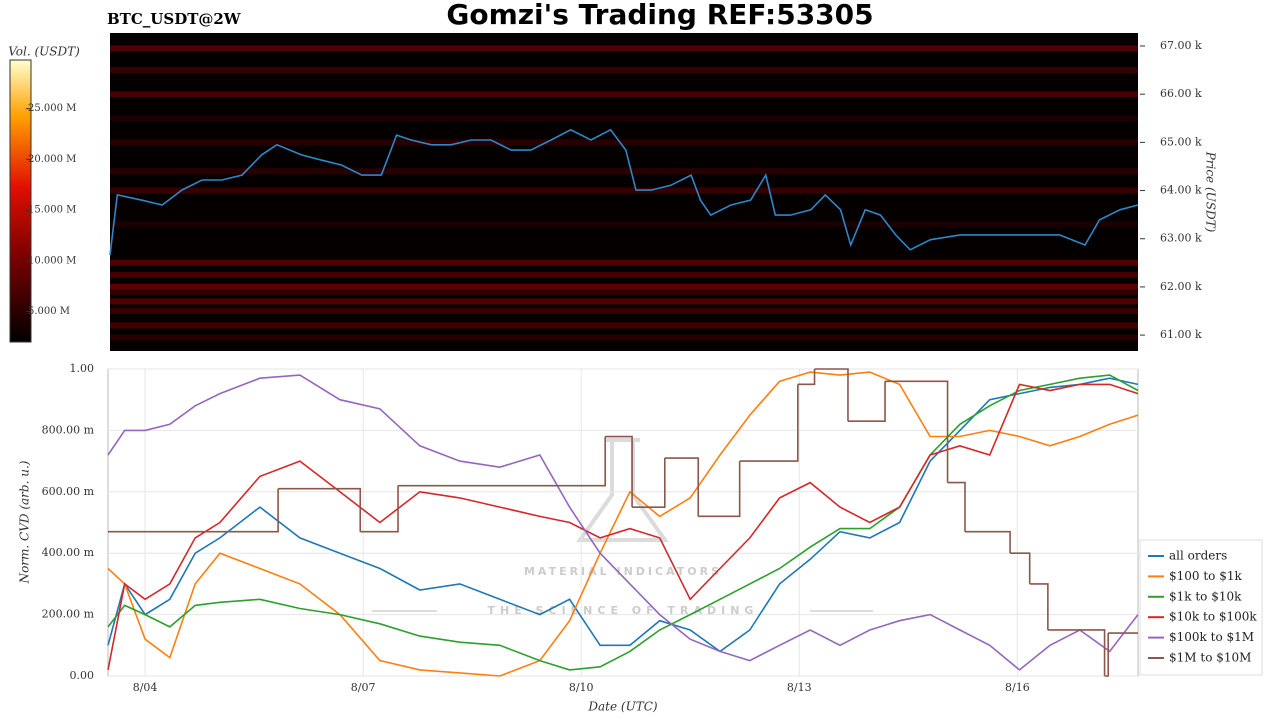 The image size is (1280, 720). Describe the element at coordinates (25, 522) in the screenshot. I see `y-axis-label: Norm. CVD (arb. u.)` at that location.